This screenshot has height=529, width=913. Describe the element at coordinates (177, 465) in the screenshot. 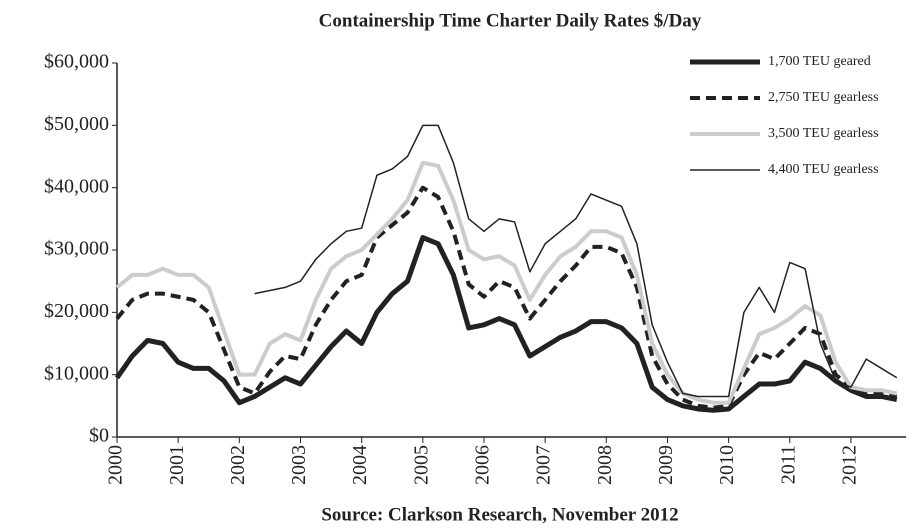

I see `x-tick-label: 2001` at that location.